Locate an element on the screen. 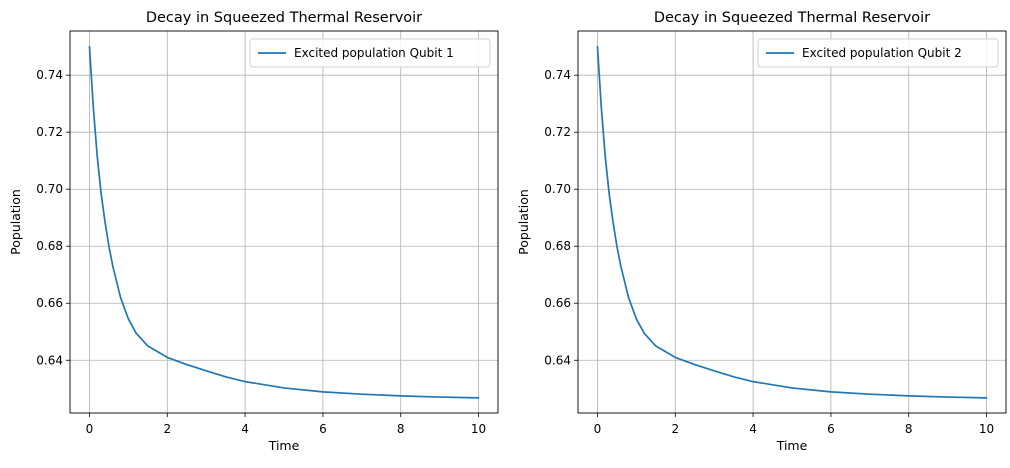  legend: Excited population Qubit 1 is located at coordinates (370, 53).